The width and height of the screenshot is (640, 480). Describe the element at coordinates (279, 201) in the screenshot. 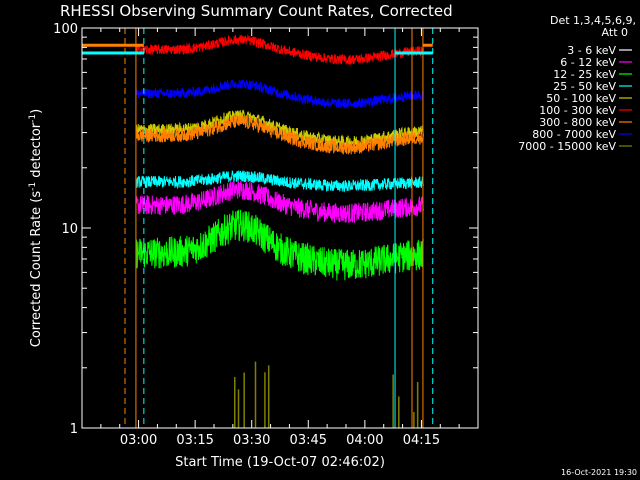

I see `series-6-12-kev` at that location.